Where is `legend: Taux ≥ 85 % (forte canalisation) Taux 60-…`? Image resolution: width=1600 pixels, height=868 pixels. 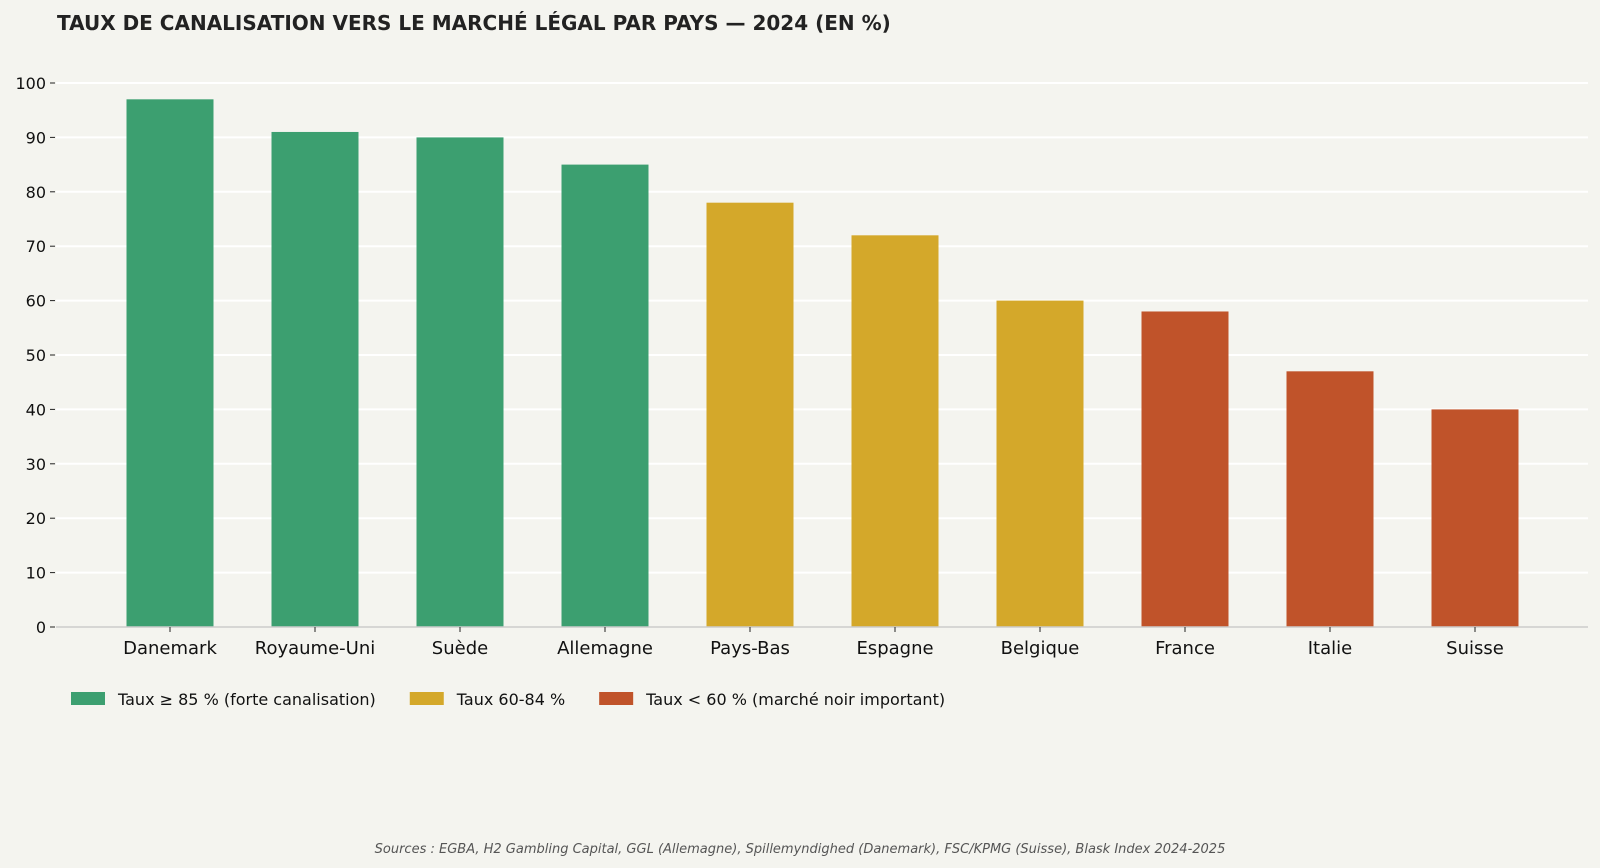
legend: Taux ≥ 85 % (forte canalisation) Taux 60-… is located at coordinates (508, 699).